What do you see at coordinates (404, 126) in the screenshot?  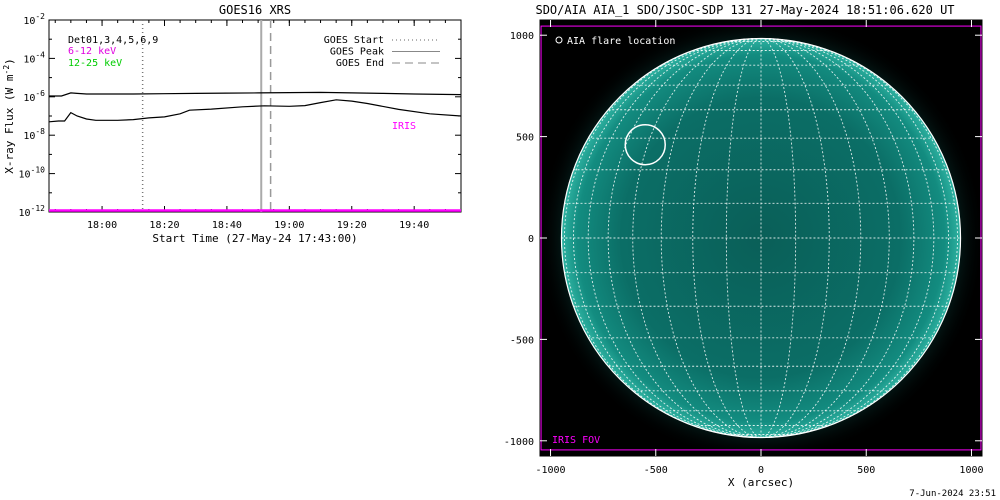 I see `iris-label: IRIS` at bounding box center [404, 126].